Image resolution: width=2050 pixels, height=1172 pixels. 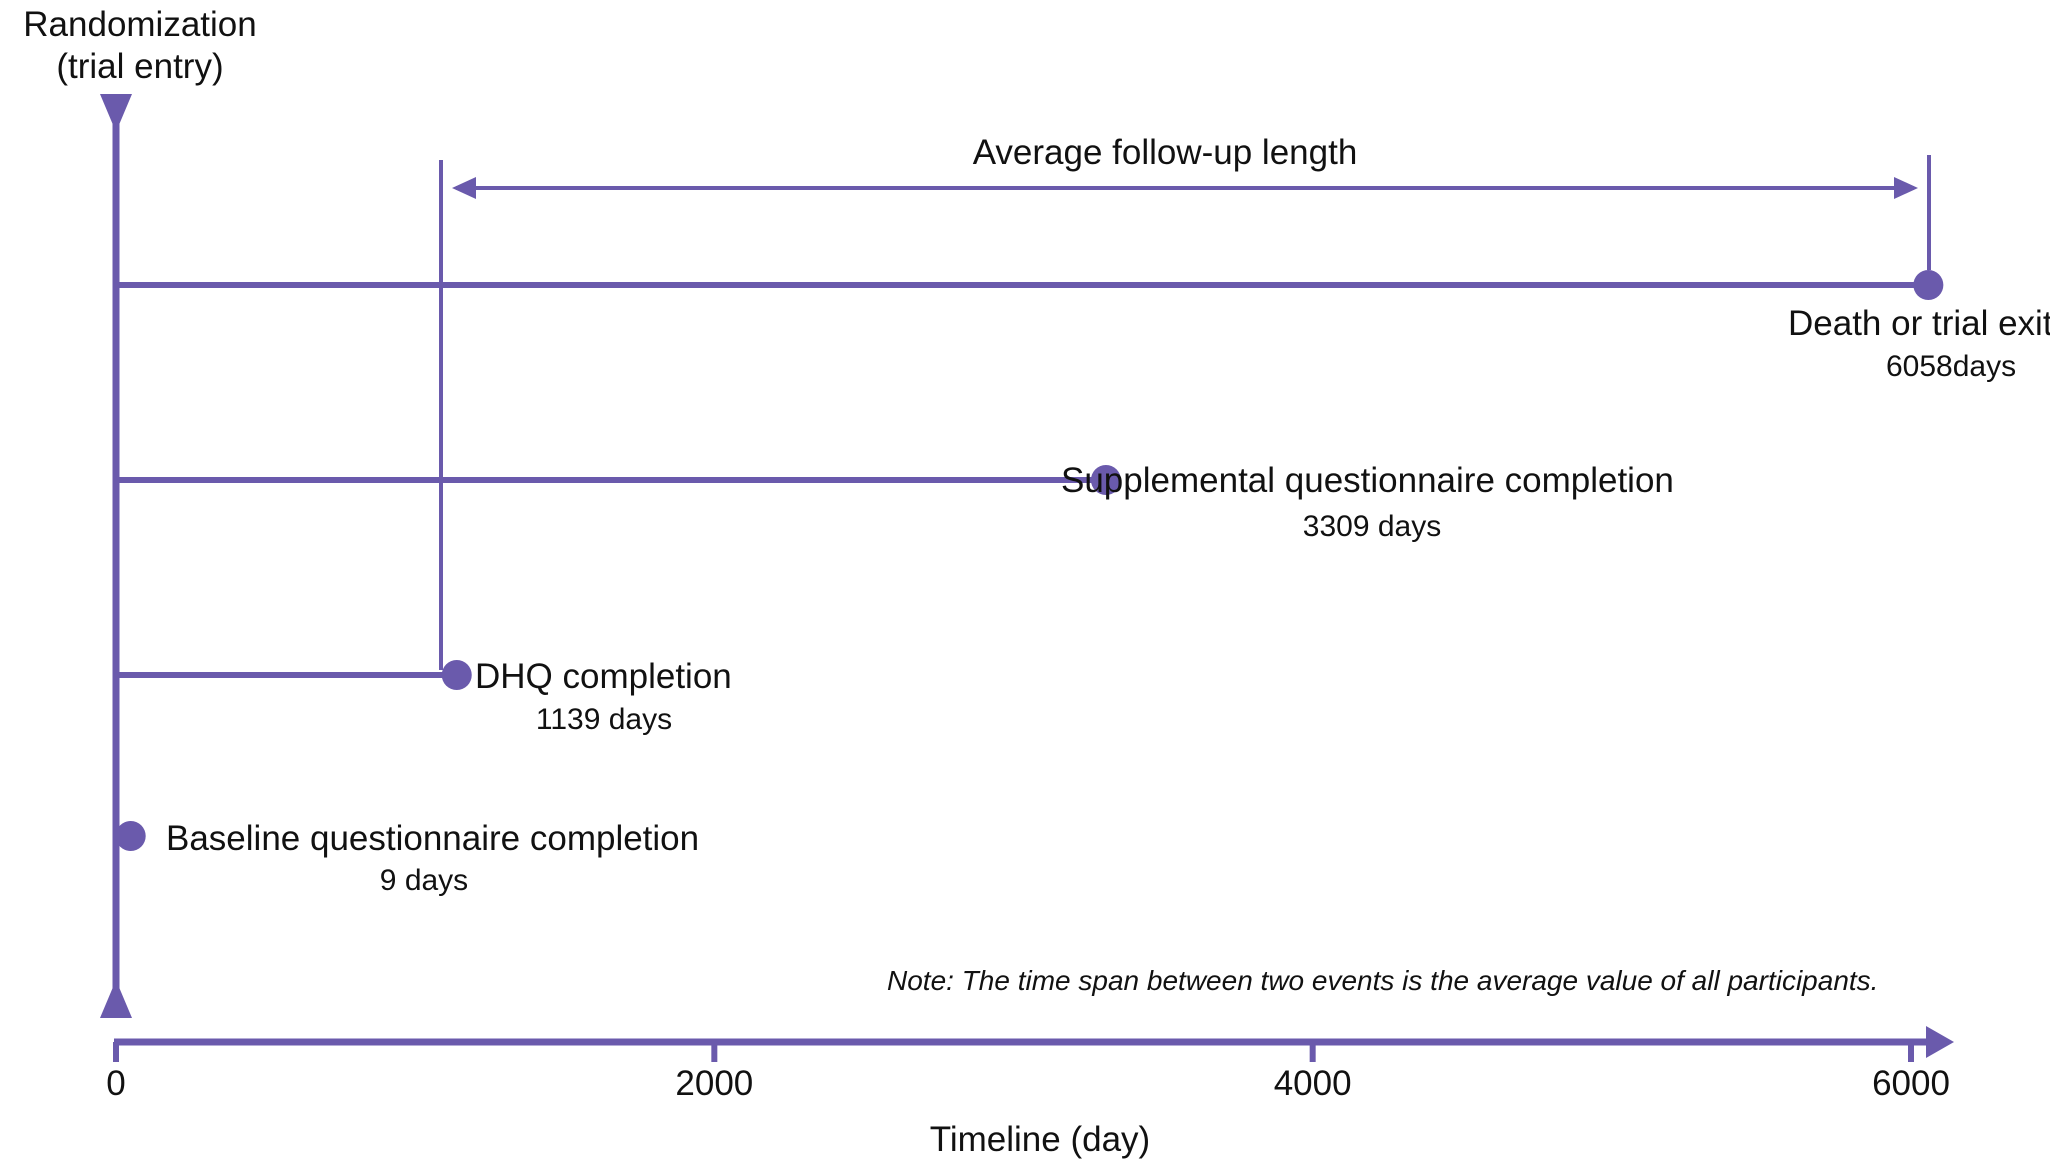 I want to click on axis-tick-label-2000: 2000, so click(x=714, y=1083).